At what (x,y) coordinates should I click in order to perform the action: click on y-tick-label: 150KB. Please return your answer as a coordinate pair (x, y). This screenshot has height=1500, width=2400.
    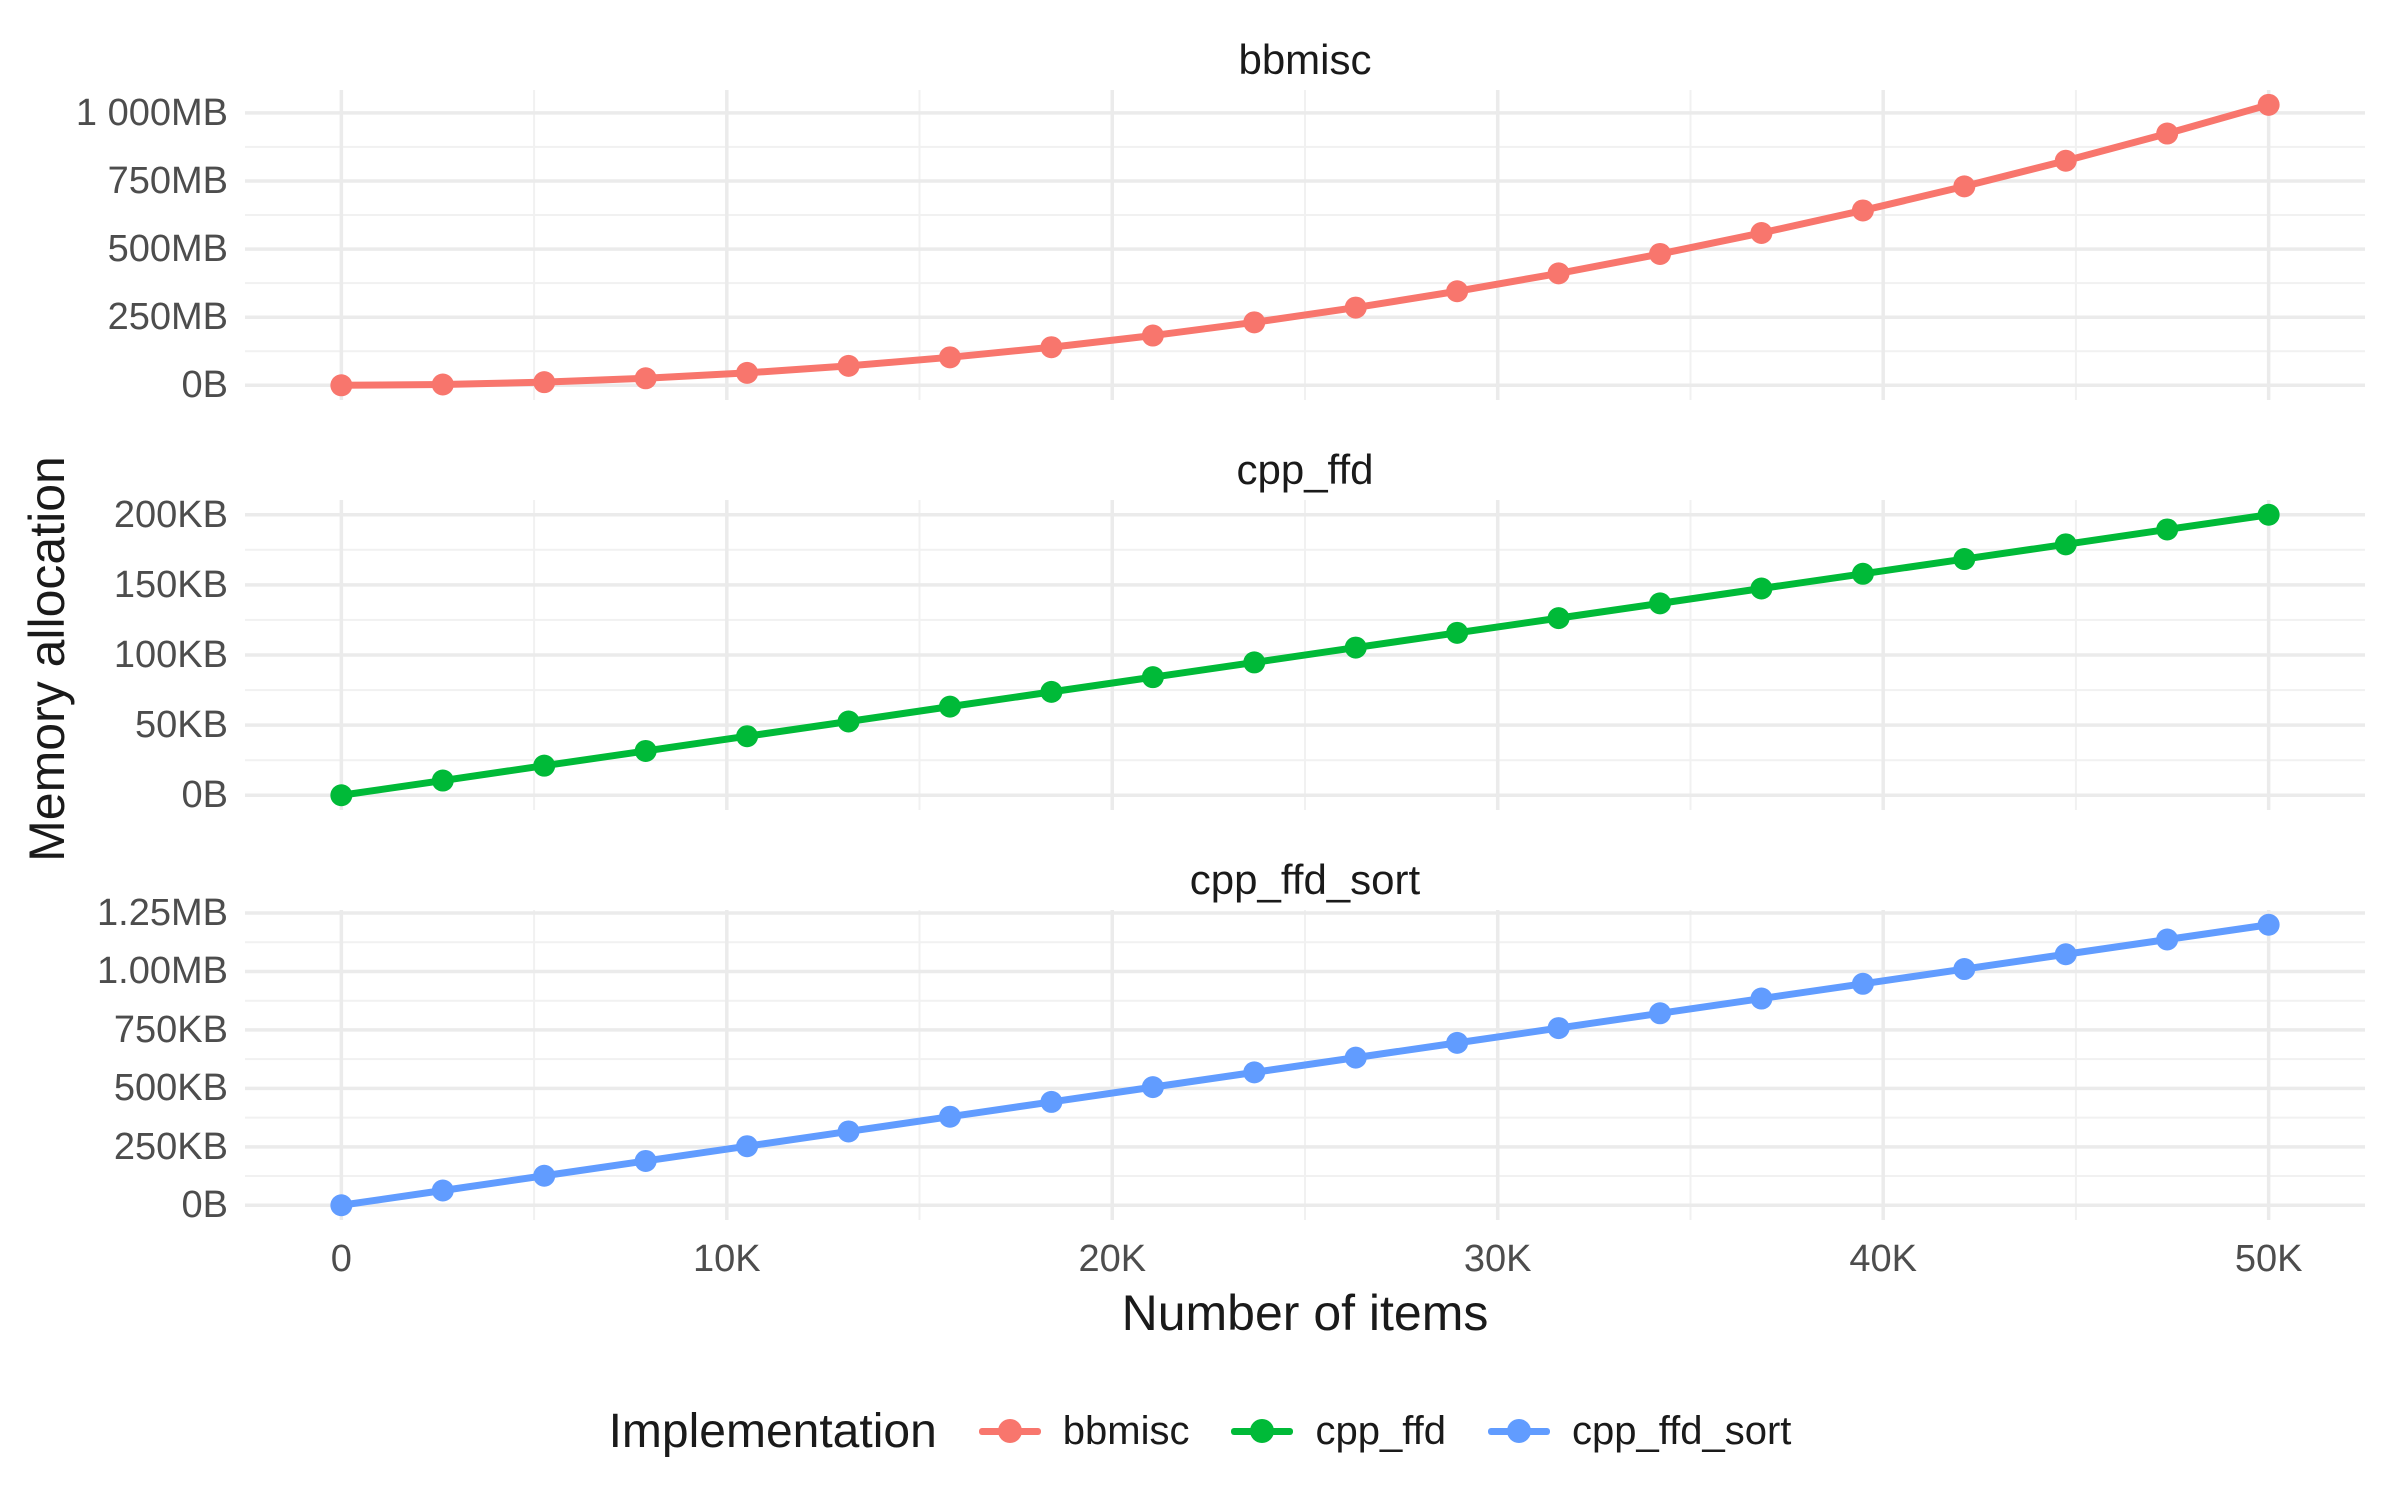
    Looking at the image, I should click on (170, 584).